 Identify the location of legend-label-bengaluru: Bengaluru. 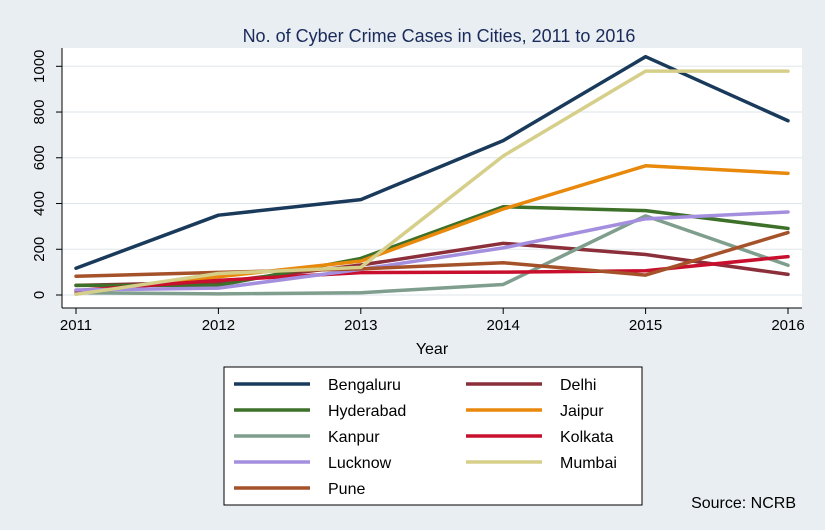
(364, 385).